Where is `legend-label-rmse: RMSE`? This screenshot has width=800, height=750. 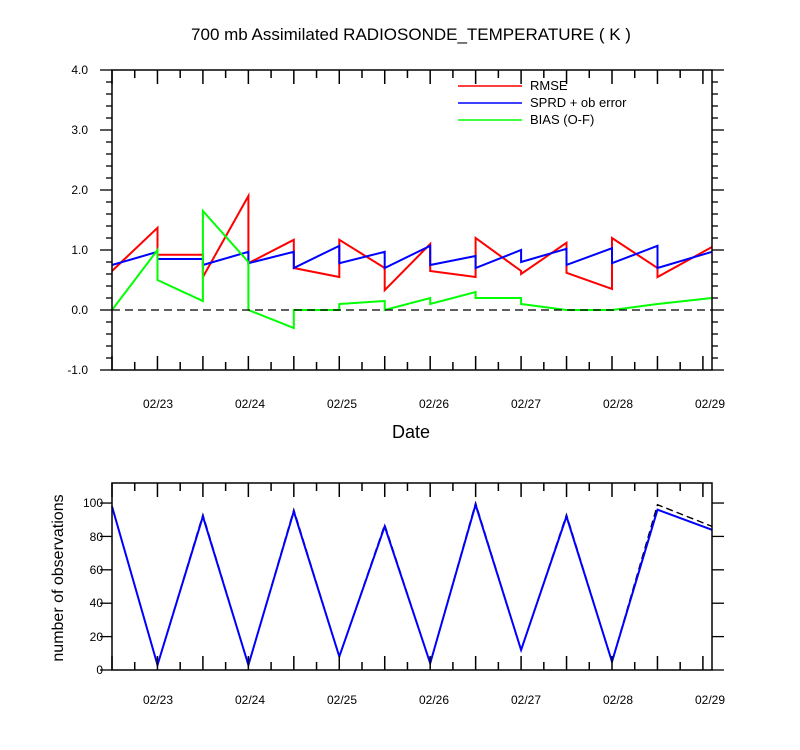
legend-label-rmse: RMSE is located at coordinates (549, 85).